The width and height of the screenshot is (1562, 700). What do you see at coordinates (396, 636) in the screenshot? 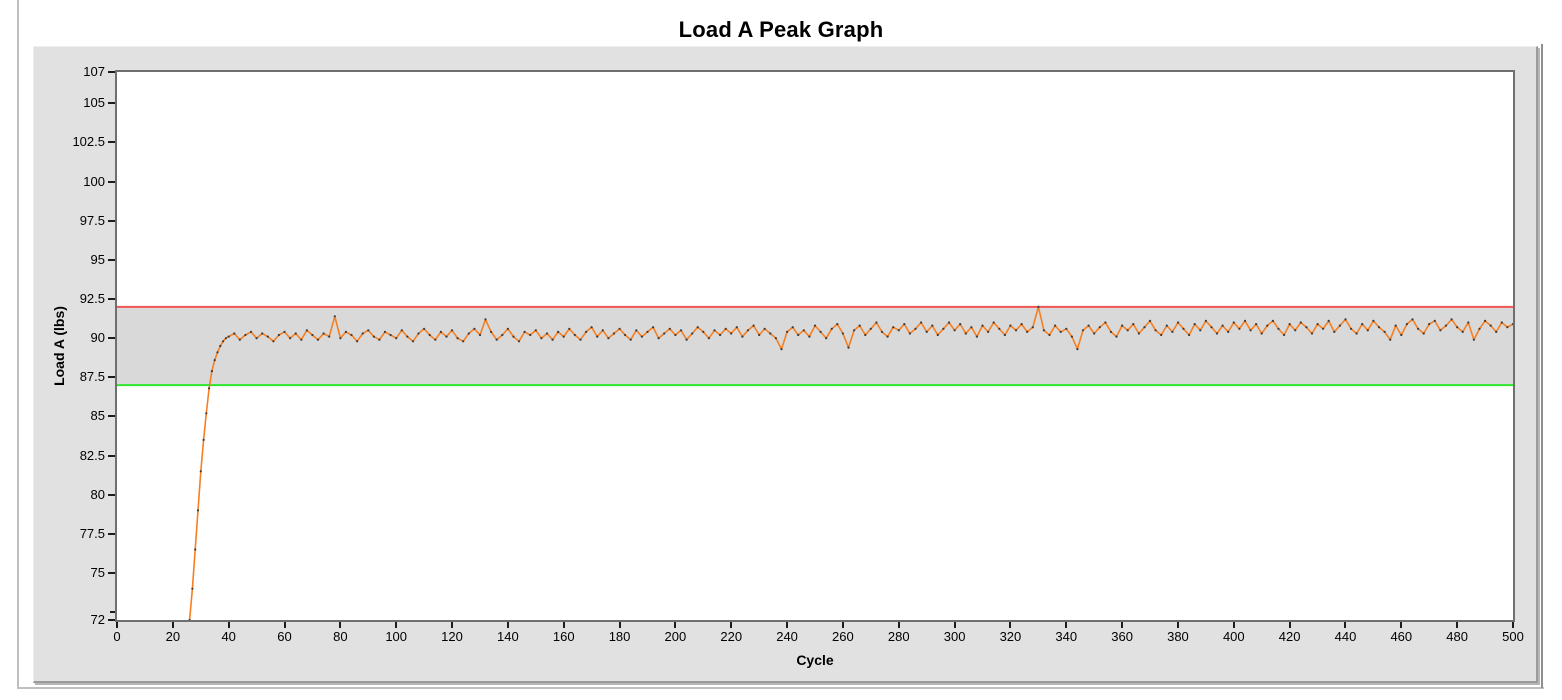
I see `x-tick-label: 100` at bounding box center [396, 636].